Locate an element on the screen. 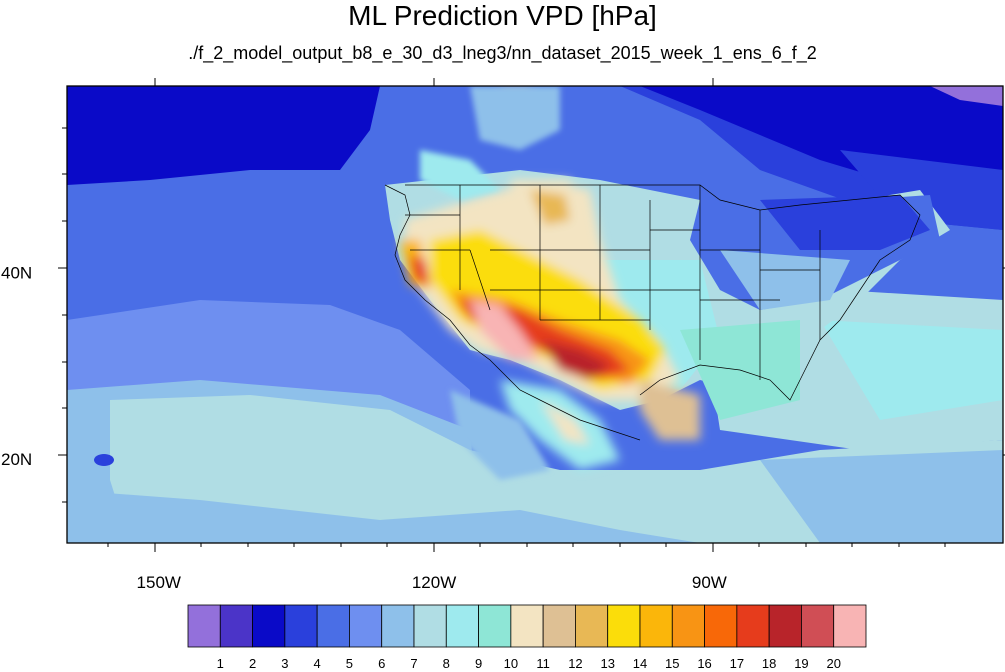 This screenshot has height=672, width=1005. colorbar-label: 11 is located at coordinates (543, 663).